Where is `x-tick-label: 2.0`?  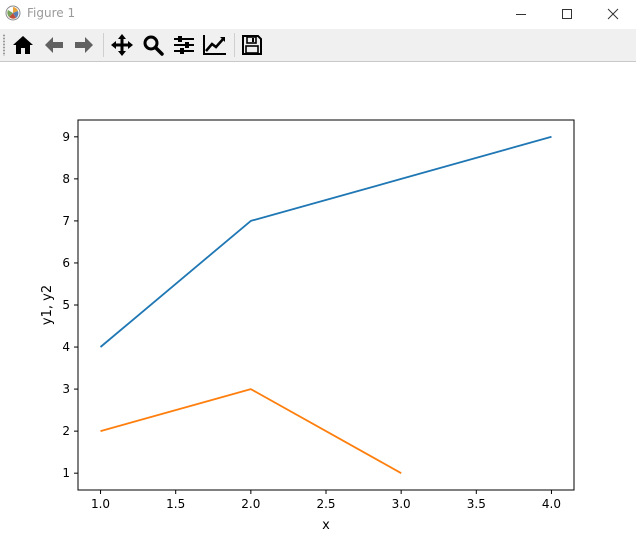
x-tick-label: 2.0 is located at coordinates (250, 504).